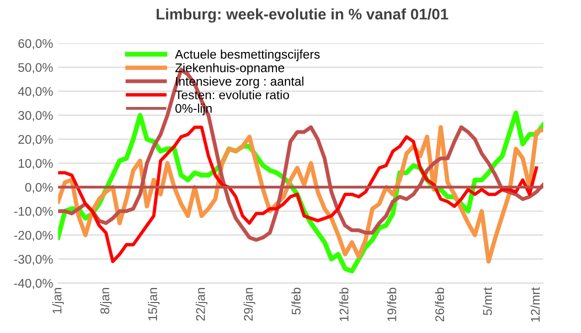 The width and height of the screenshot is (581, 333). I want to click on x-tick-label: 19/feb, so click(391, 305).